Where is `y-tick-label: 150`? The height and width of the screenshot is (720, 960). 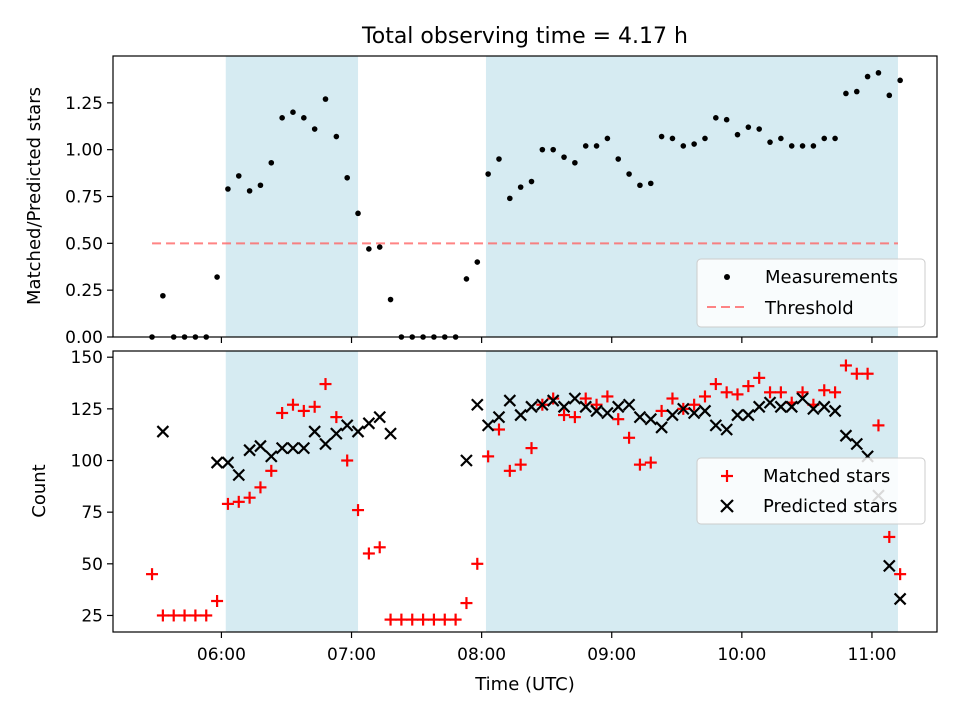
y-tick-label: 150 is located at coordinates (87, 358).